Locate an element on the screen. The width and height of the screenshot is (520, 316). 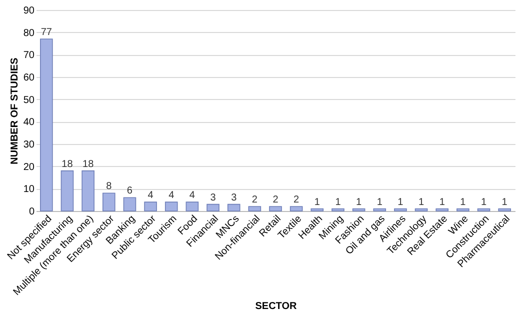
y-tick-label: 70 is located at coordinates (29, 56).